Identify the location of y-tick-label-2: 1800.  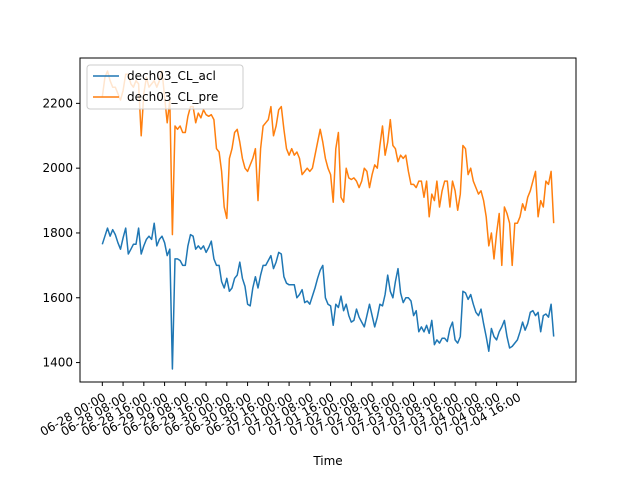
(57, 233).